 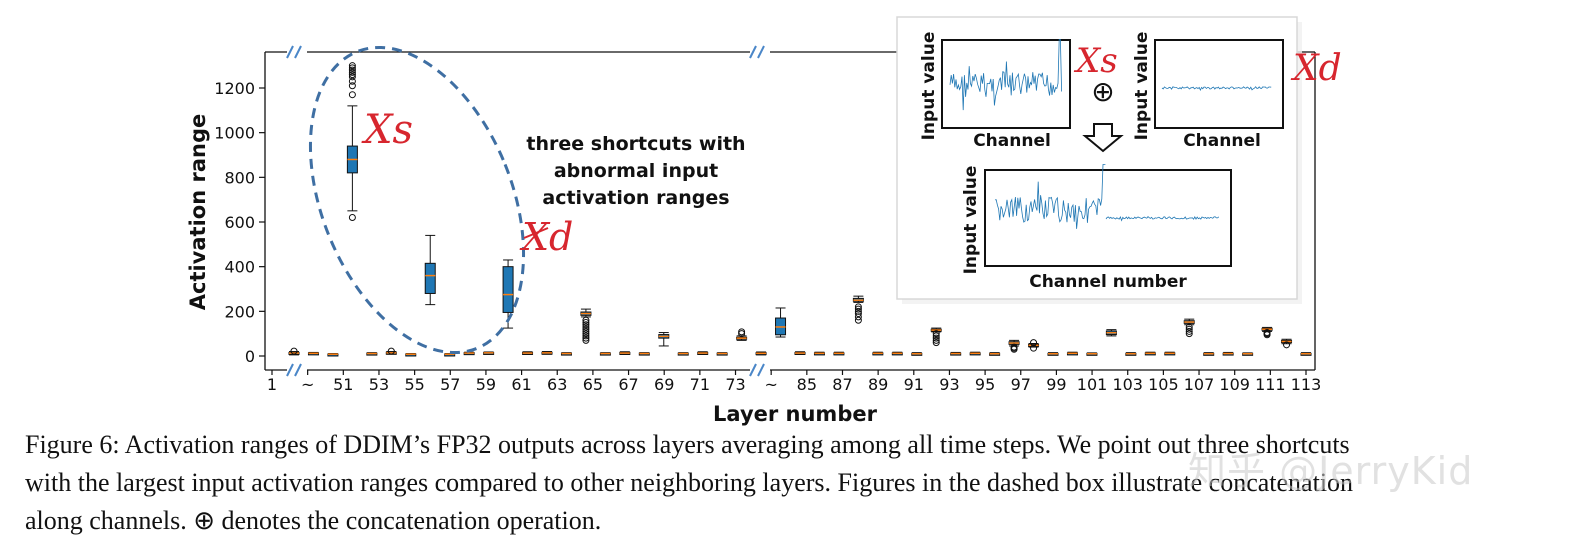 I want to click on handwritten-xd-label: Xd, so click(x=546, y=237).